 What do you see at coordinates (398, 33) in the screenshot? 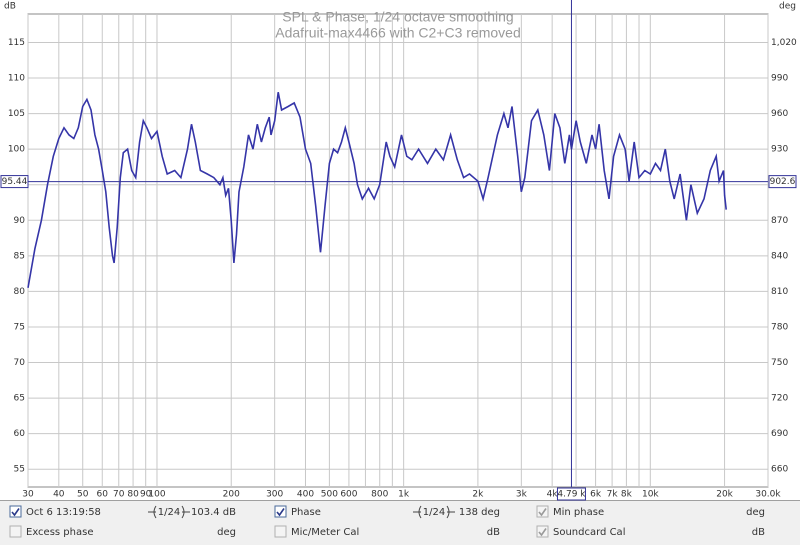
I see `chart-subtitle: Adafruit-max4466 with C2+C3 removed` at bounding box center [398, 33].